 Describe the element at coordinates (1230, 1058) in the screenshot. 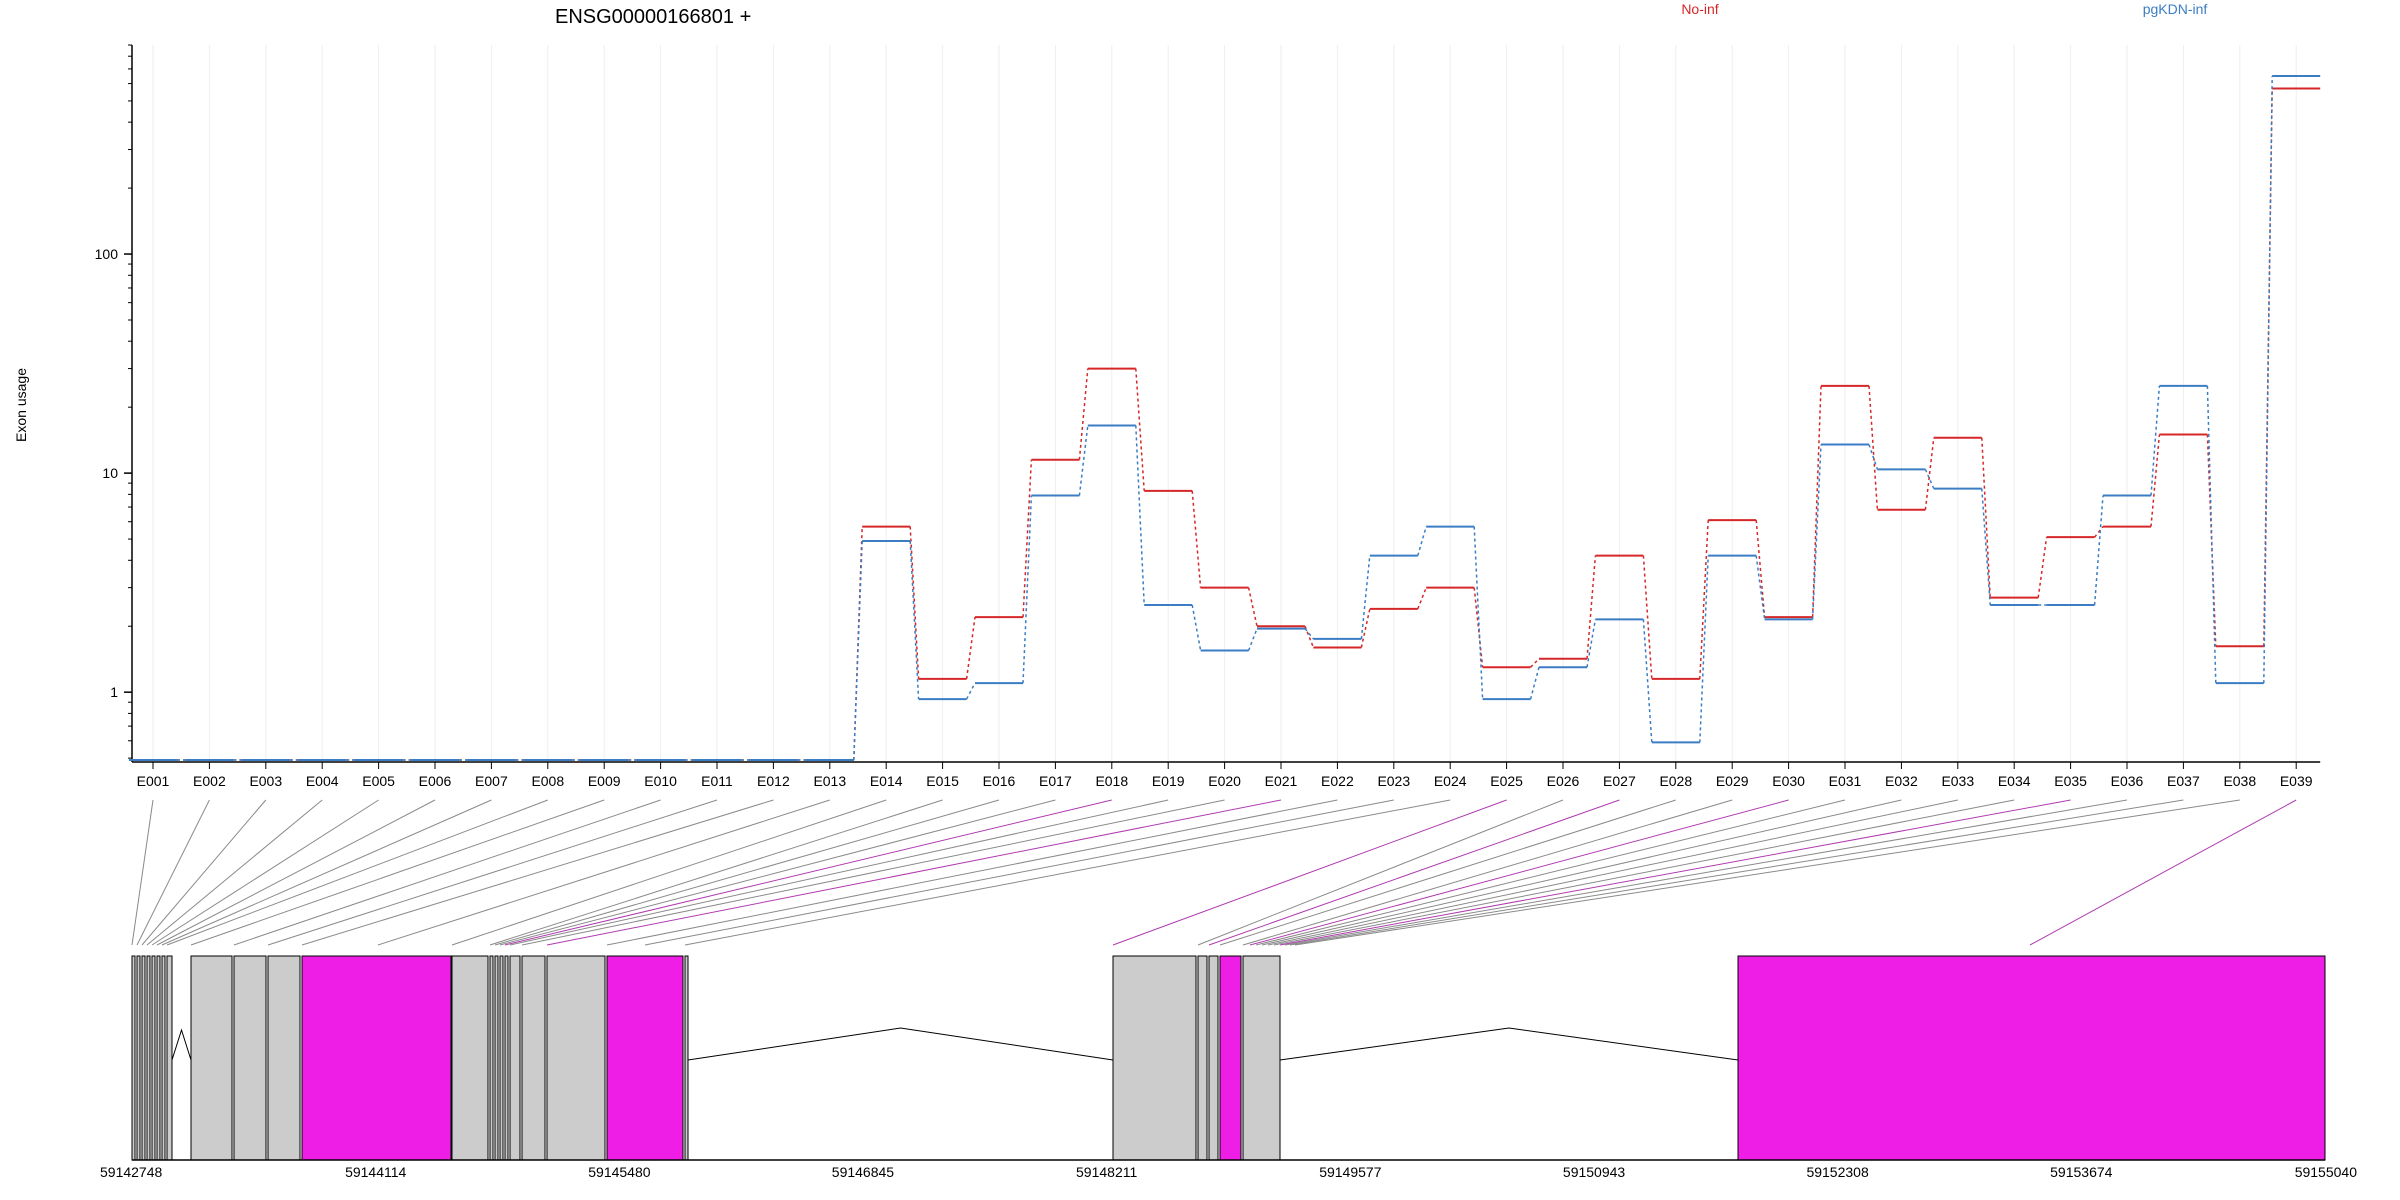

I see `exon-box-highlighted` at that location.